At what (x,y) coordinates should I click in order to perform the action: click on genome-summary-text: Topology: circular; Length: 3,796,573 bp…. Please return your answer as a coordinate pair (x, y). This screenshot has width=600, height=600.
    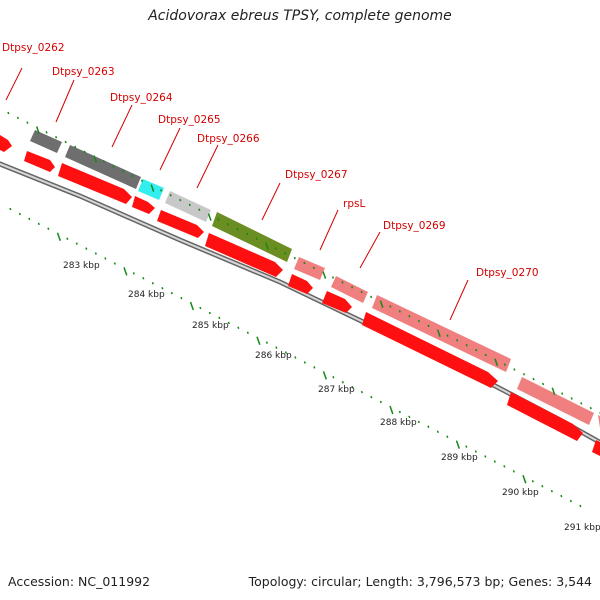
    Looking at the image, I should click on (420, 581).